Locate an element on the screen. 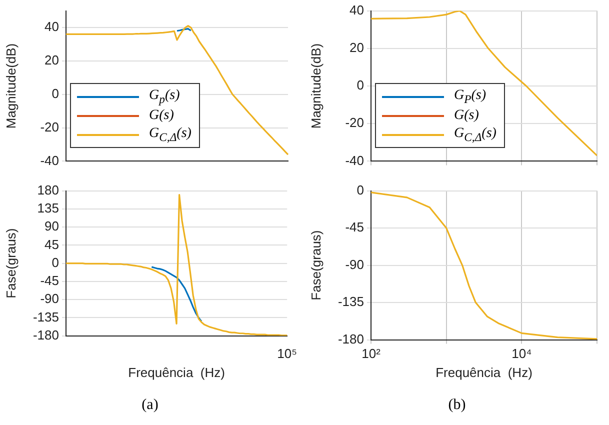 The height and width of the screenshot is (425, 609). text: (b) is located at coordinates (457, 405).